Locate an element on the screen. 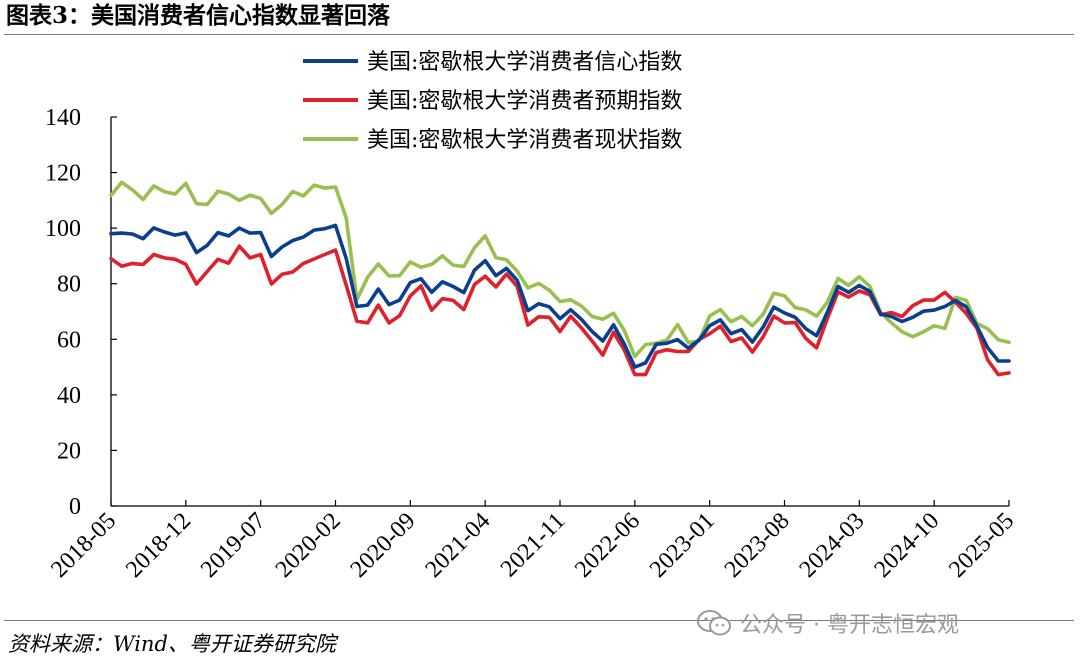 The image size is (1080, 665). y-tick-label: 100 is located at coordinates (63, 229).